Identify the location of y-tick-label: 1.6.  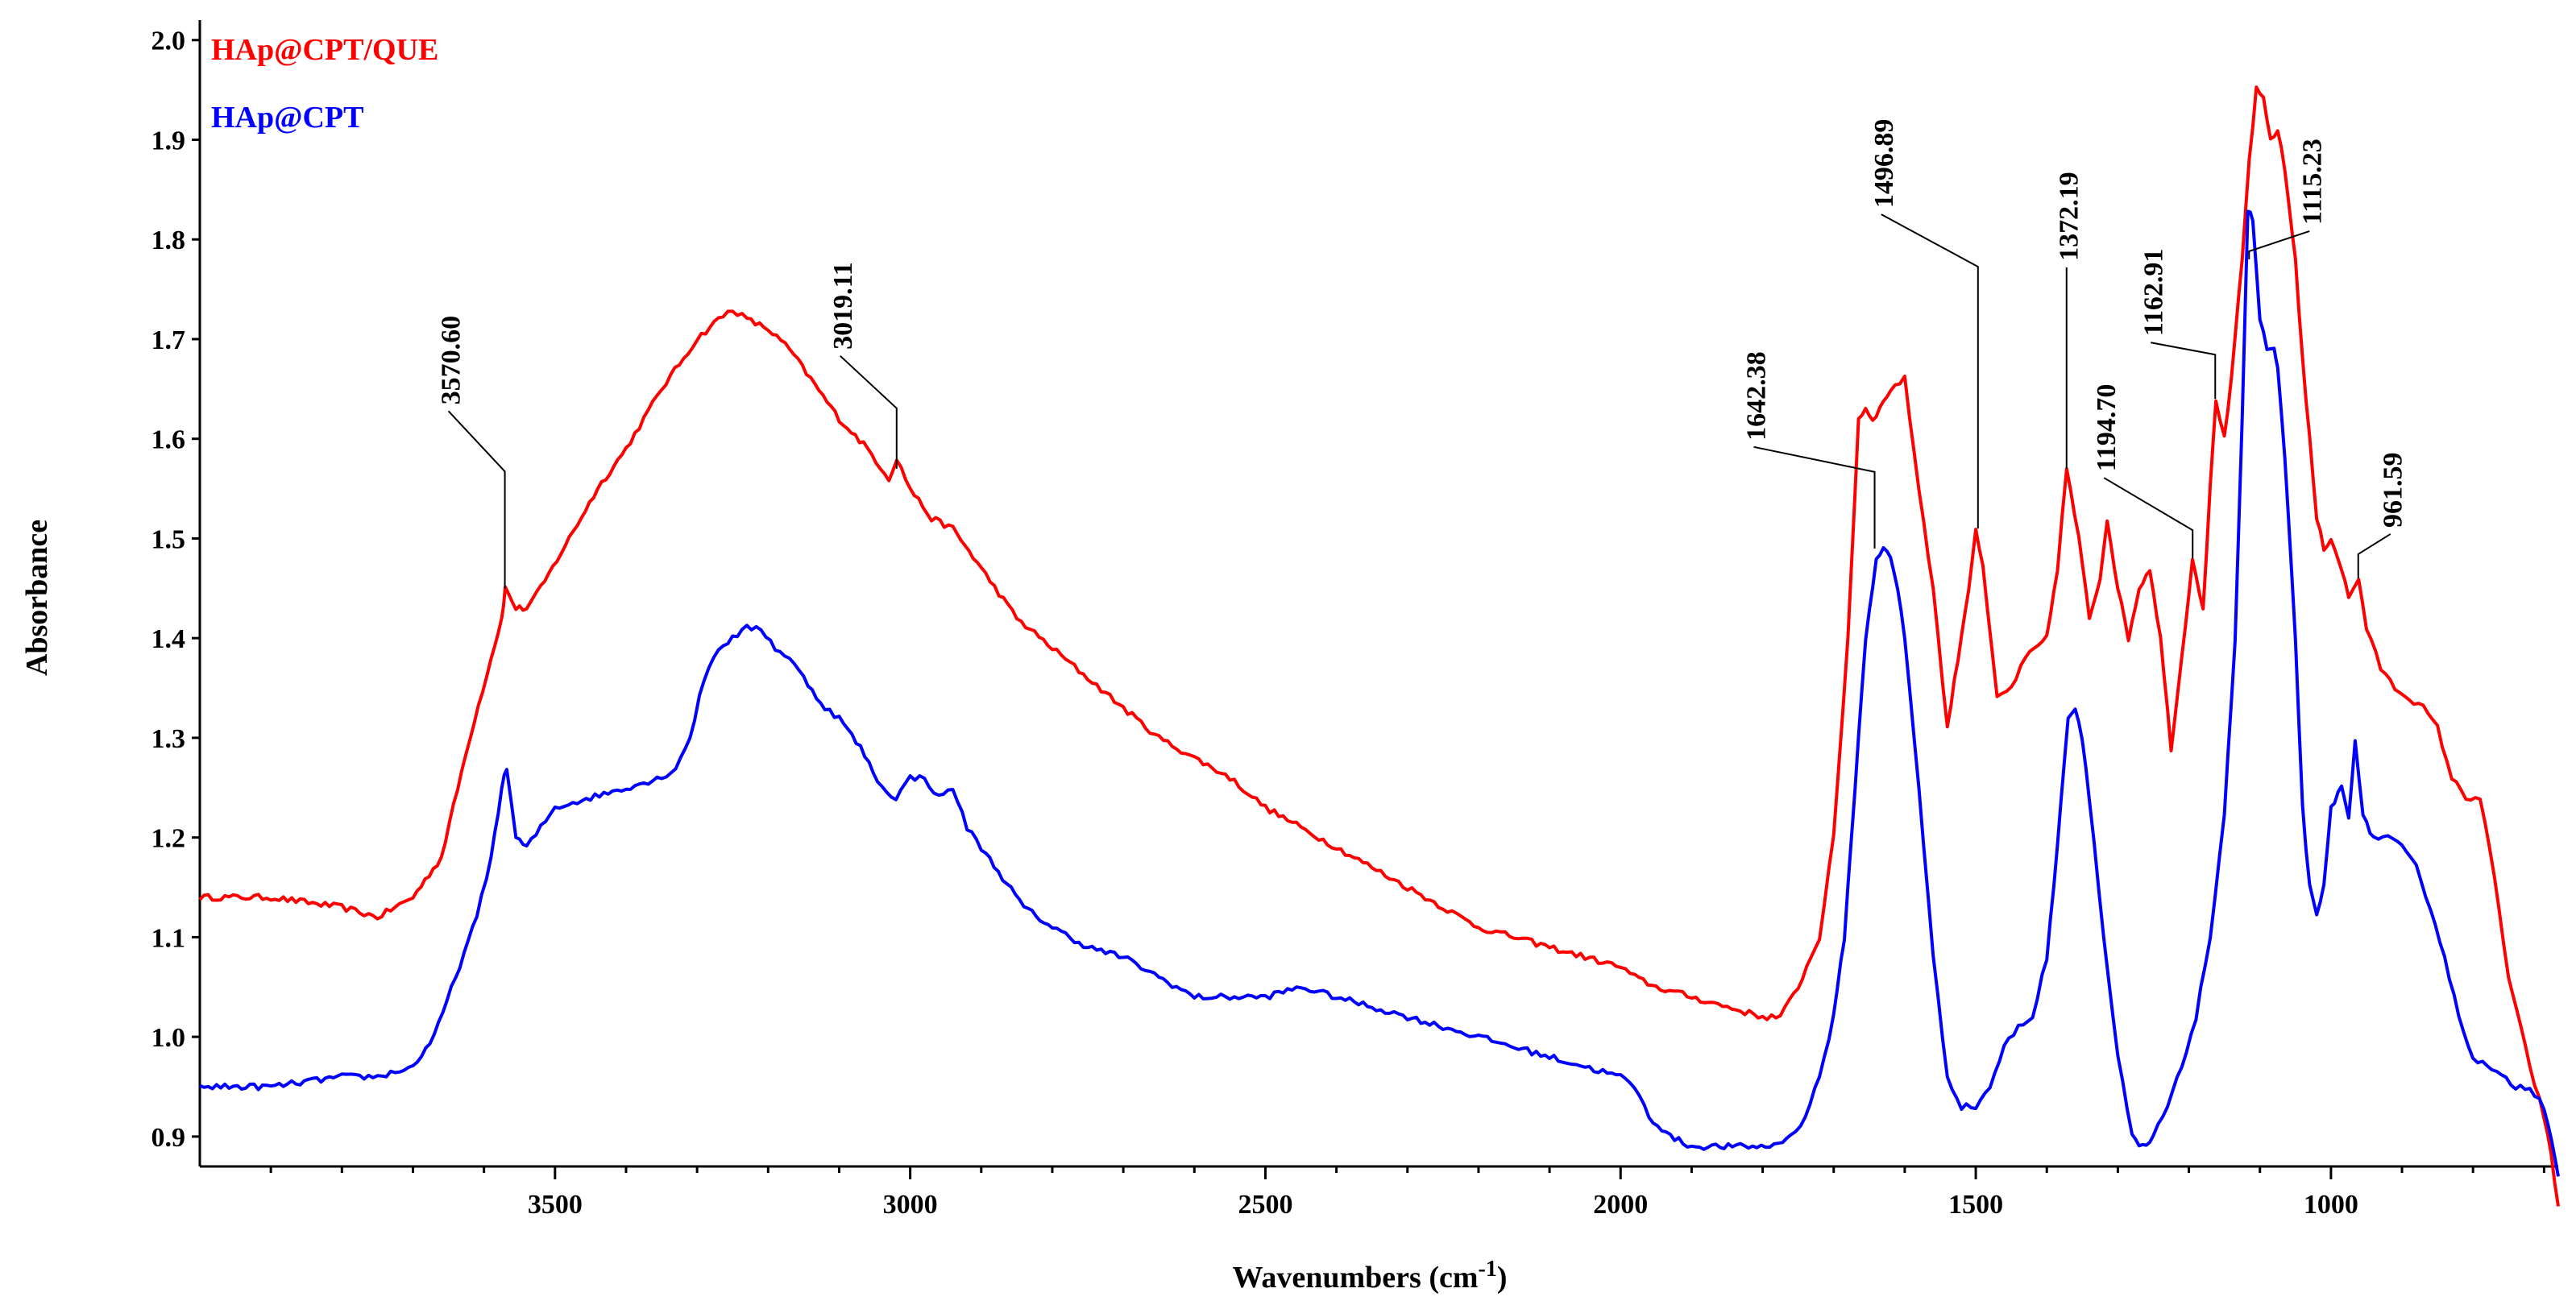
(168, 440).